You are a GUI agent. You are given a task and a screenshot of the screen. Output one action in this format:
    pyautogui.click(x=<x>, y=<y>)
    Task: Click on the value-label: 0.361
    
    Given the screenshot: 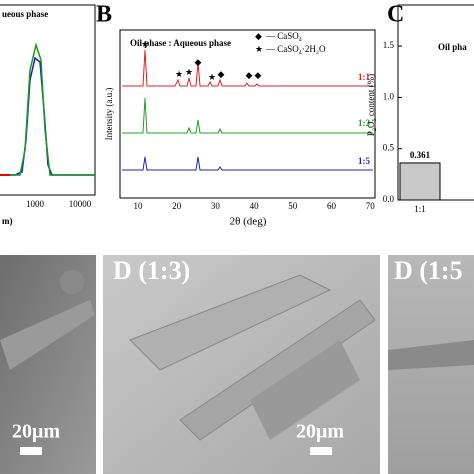 What is the action you would take?
    pyautogui.click(x=420, y=155)
    